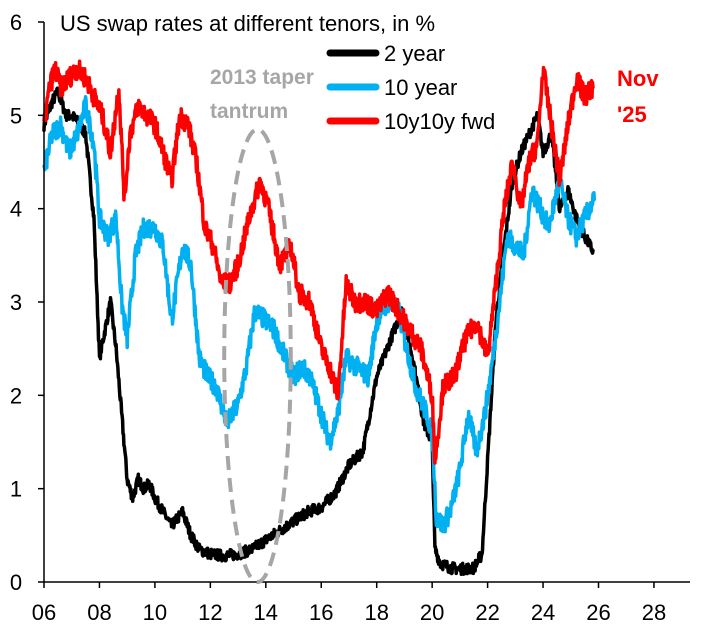  Describe the element at coordinates (598, 612) in the screenshot. I see `x-tick-label: 26` at that location.